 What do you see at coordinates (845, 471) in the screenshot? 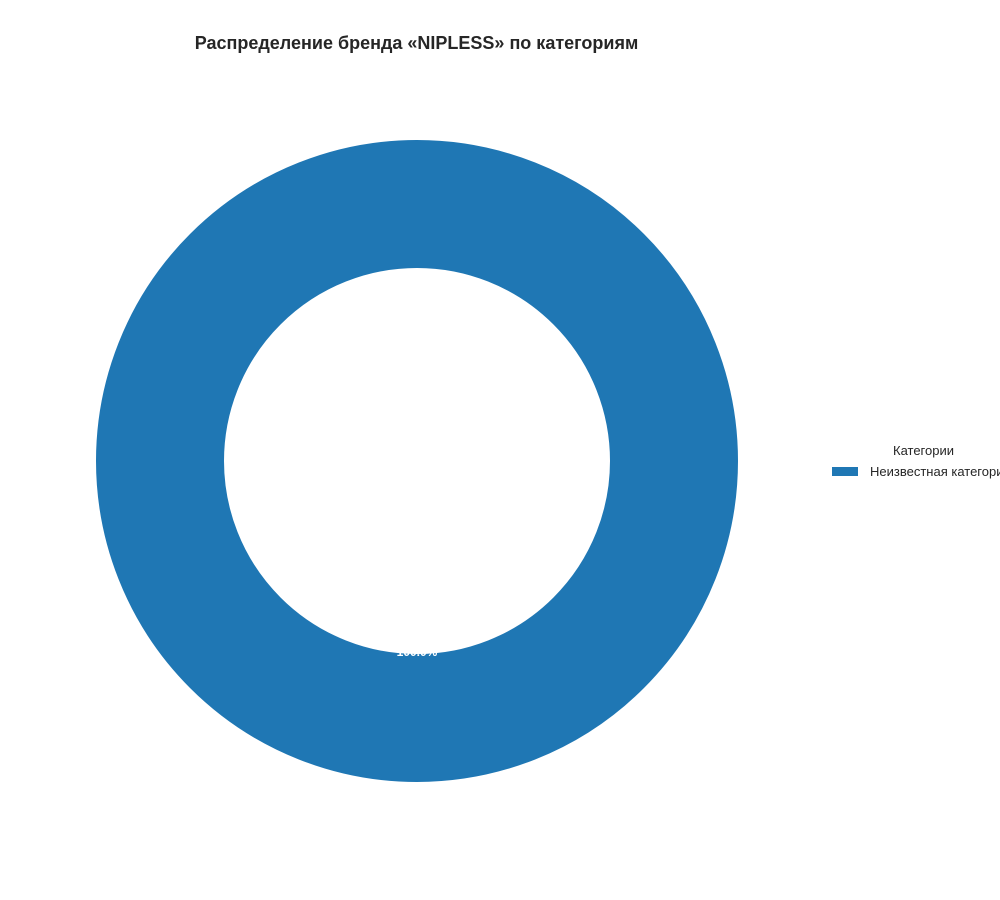
I see `legend-swatch` at bounding box center [845, 471].